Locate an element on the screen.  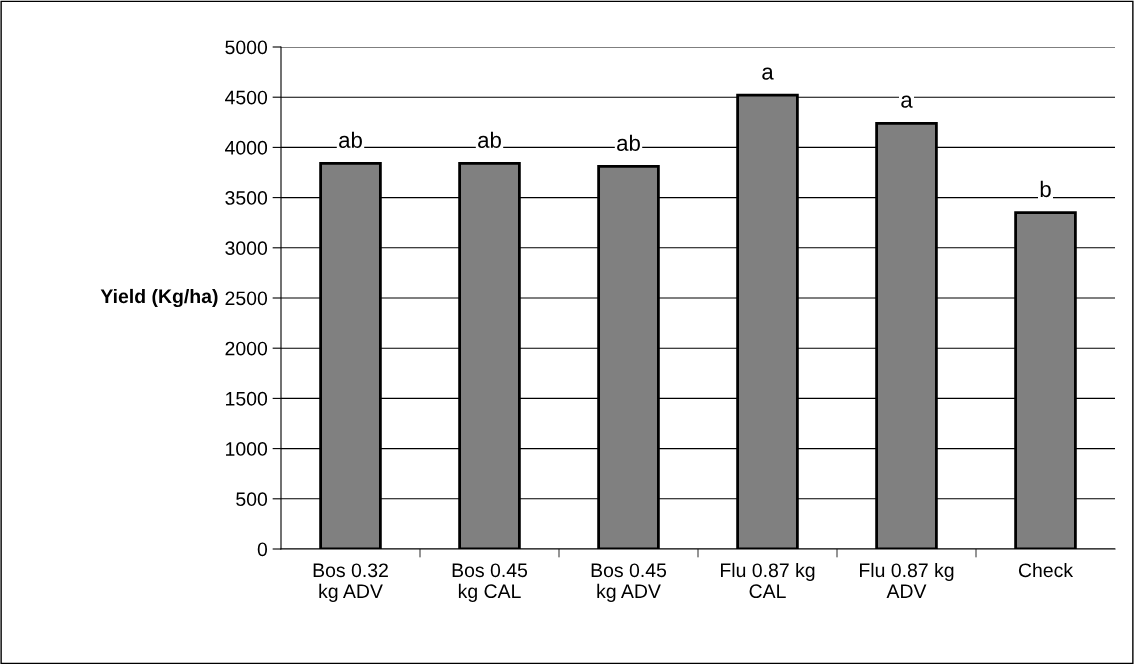
x-tick-label: Check is located at coordinates (1046, 570).